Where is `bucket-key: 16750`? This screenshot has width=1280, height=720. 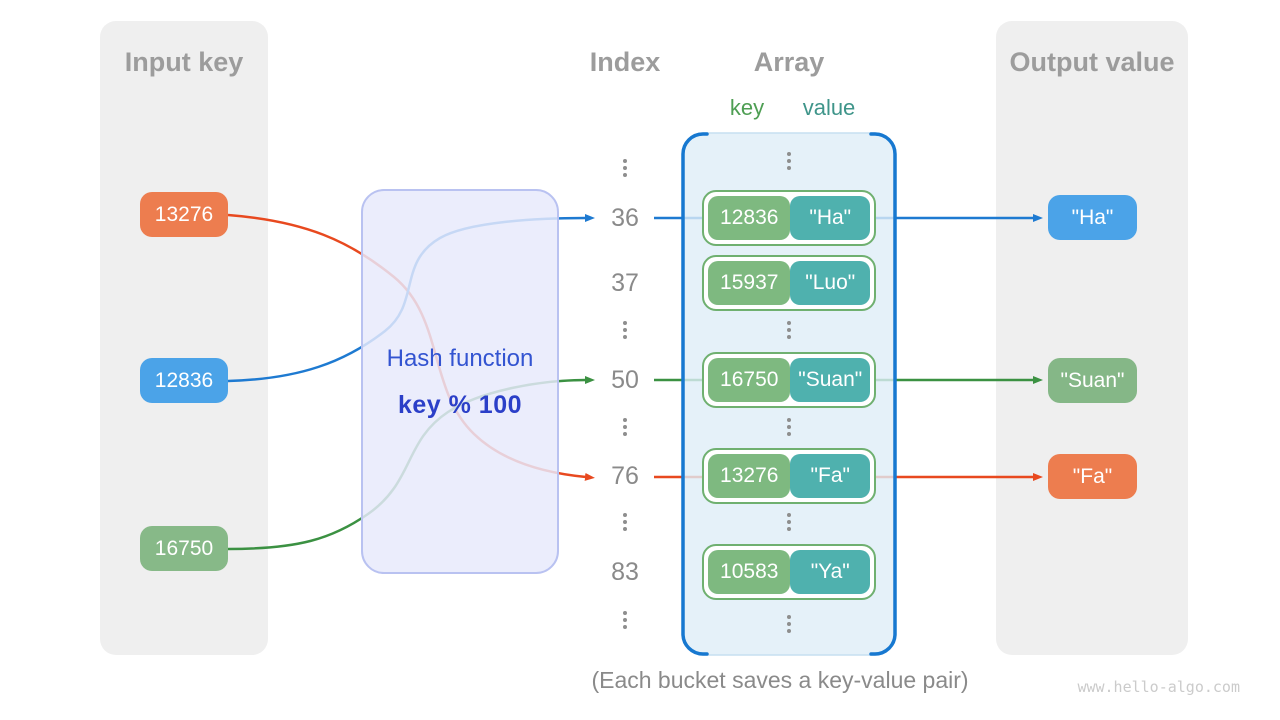
bucket-key: 16750 is located at coordinates (749, 380).